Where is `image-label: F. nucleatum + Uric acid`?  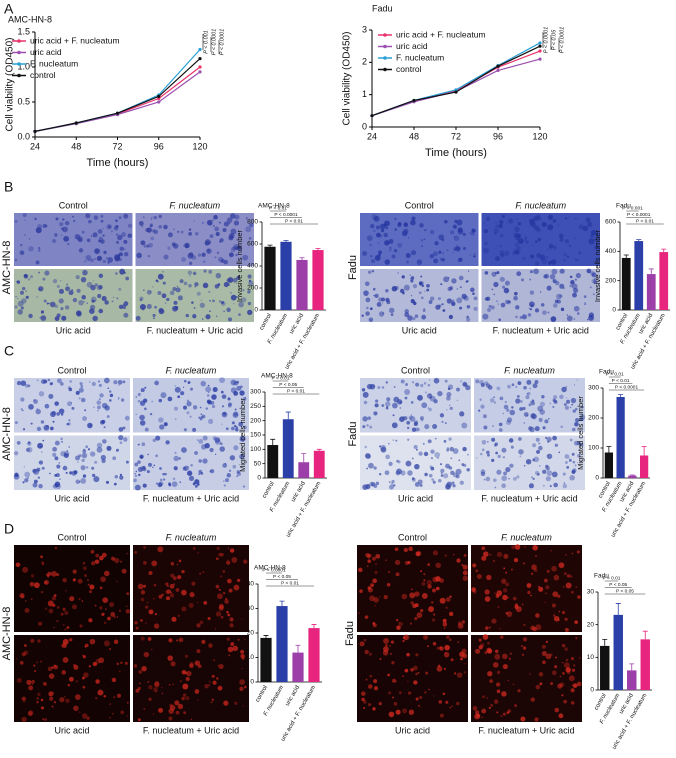 image-label: F. nucleatum + Uric acid is located at coordinates (529, 498).